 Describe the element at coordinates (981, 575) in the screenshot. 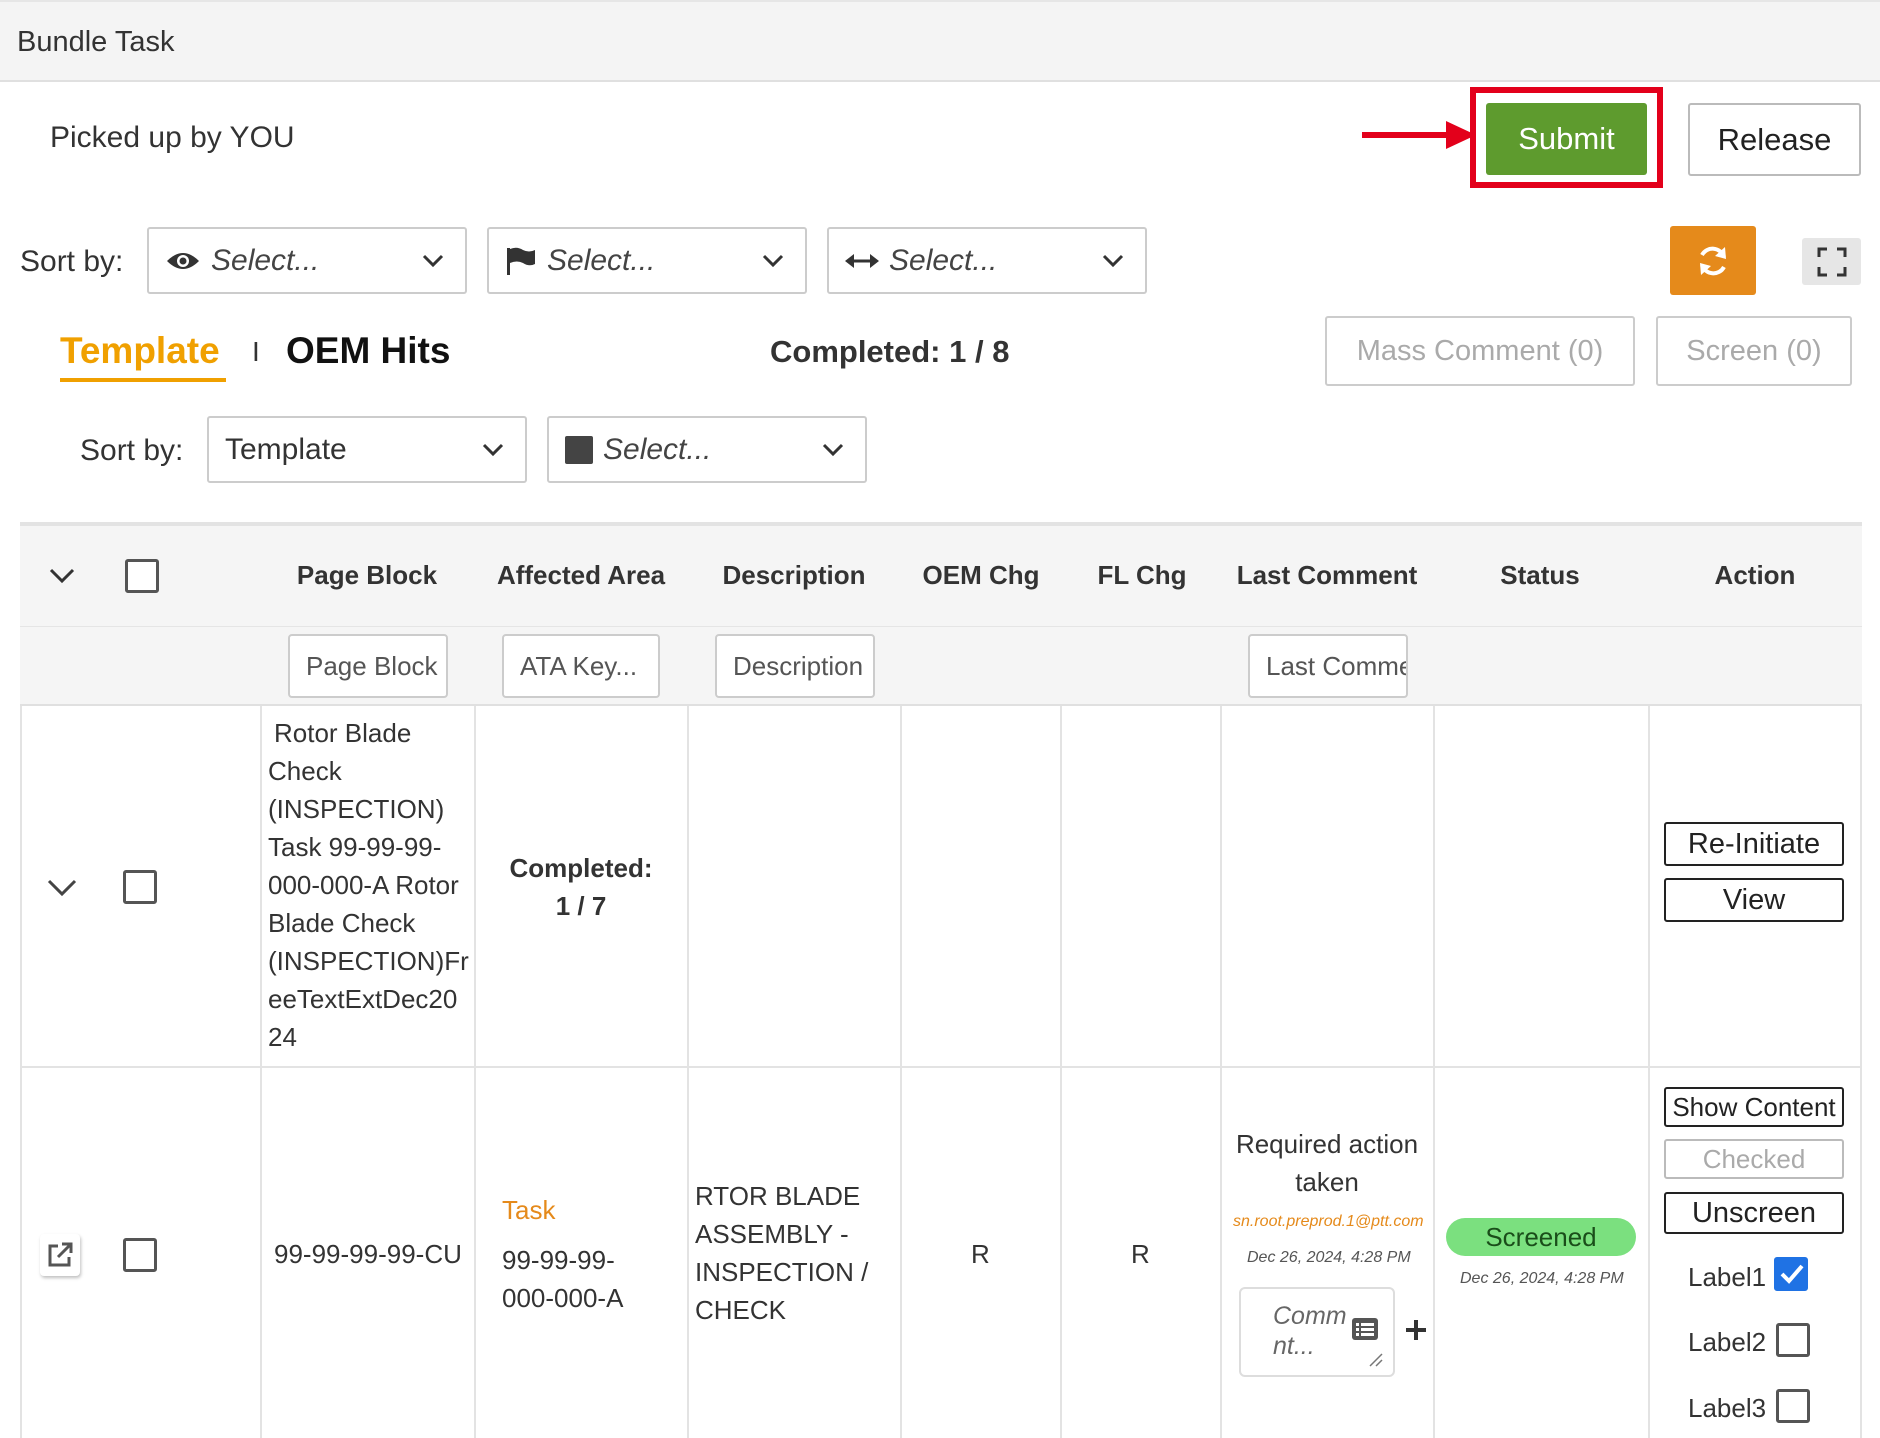

I see `col-oem-chg: OEM Chg` at that location.